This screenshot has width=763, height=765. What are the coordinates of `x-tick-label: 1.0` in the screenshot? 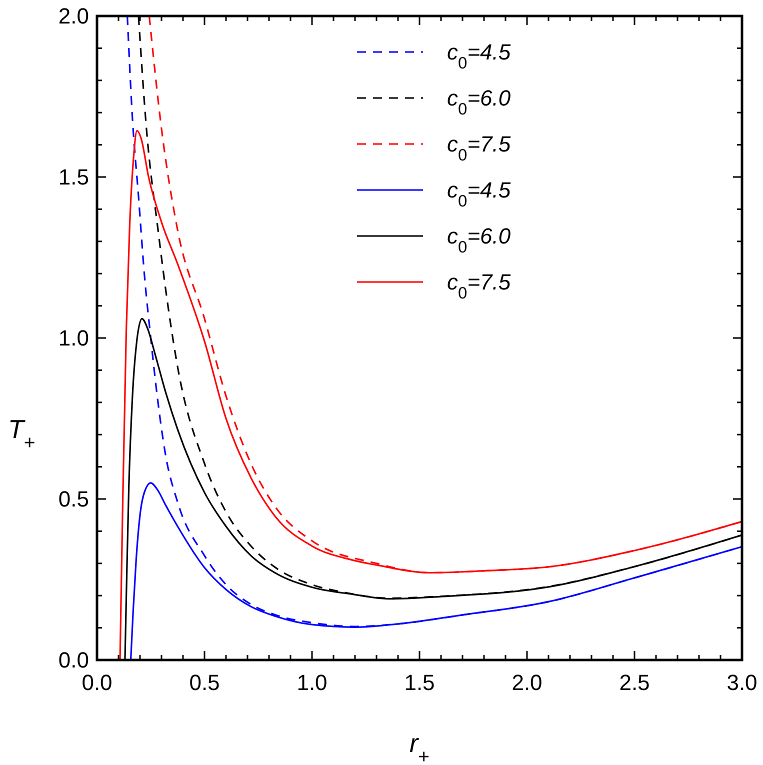 It's located at (312, 682).